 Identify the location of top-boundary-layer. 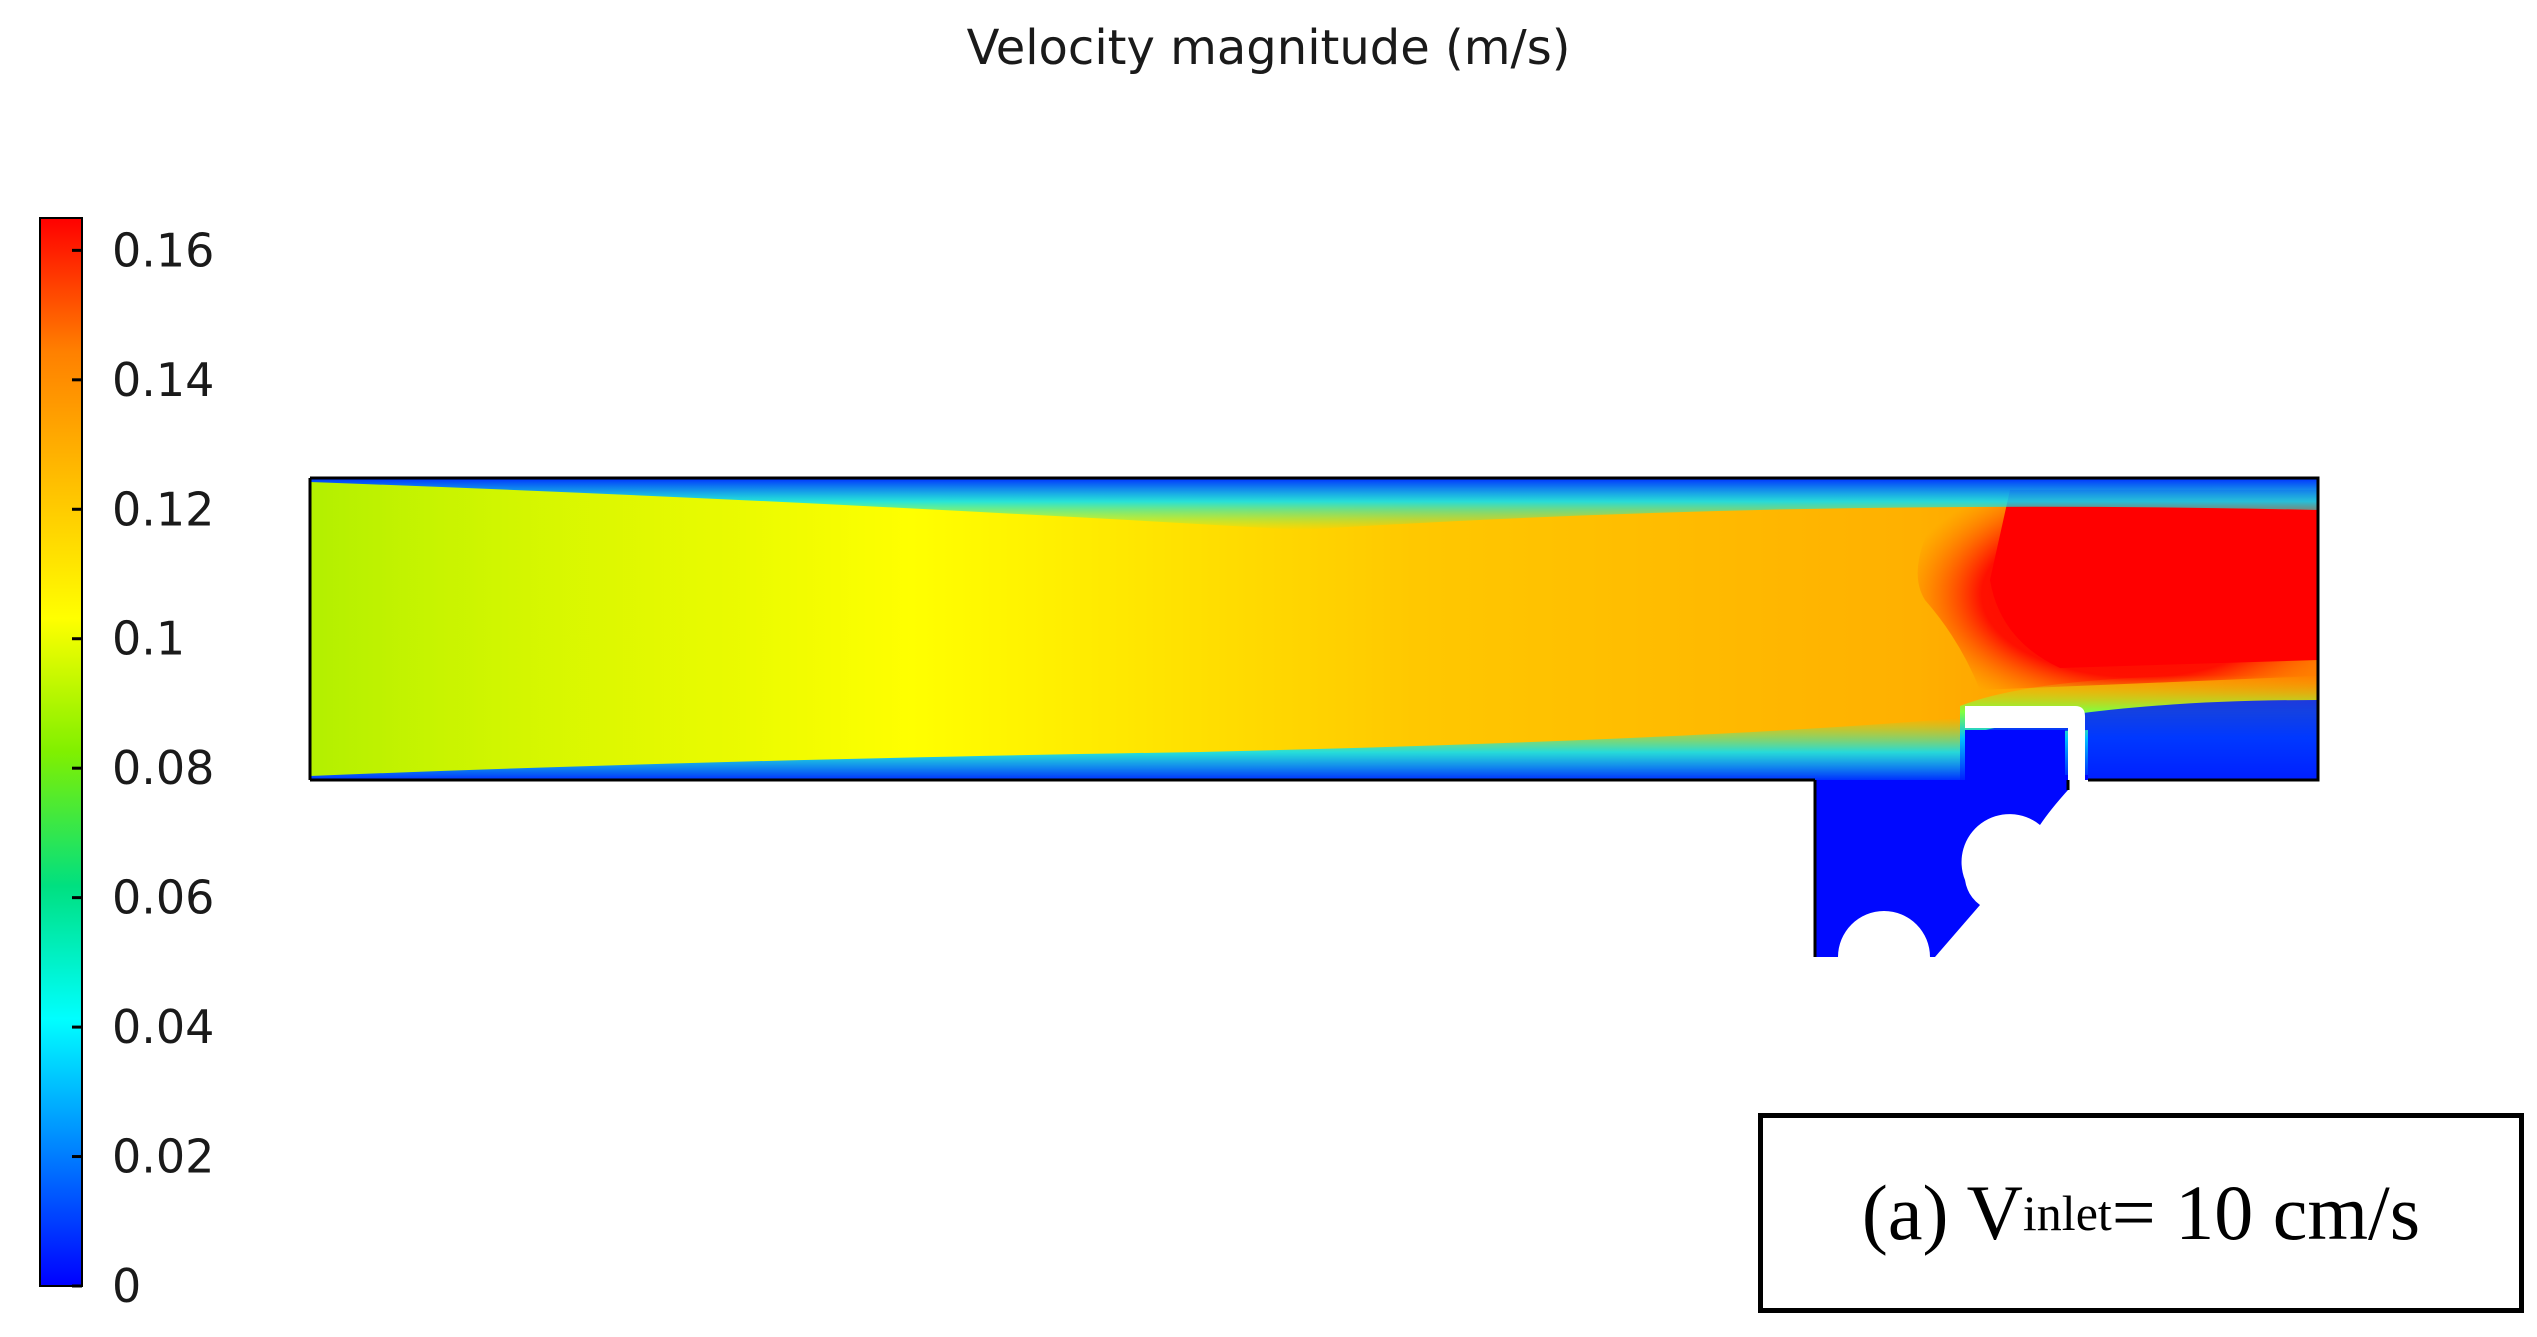
(1314, 504).